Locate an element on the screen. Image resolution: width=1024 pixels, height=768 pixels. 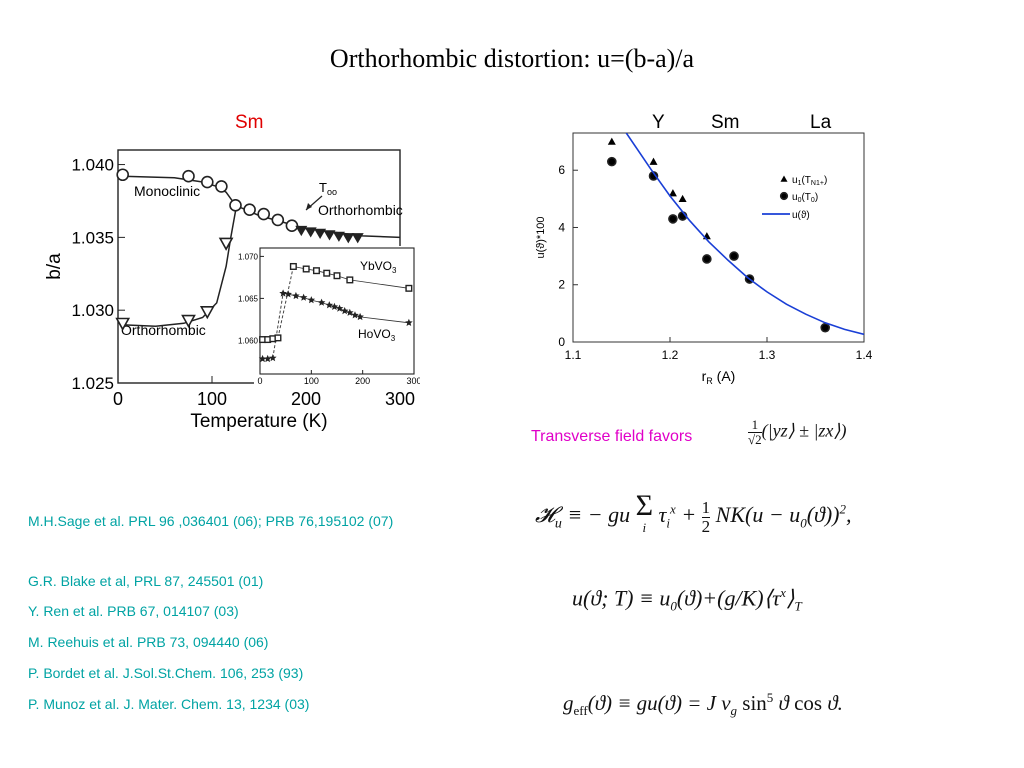
inset-x-tick-label: 100 is located at coordinates (311, 381).